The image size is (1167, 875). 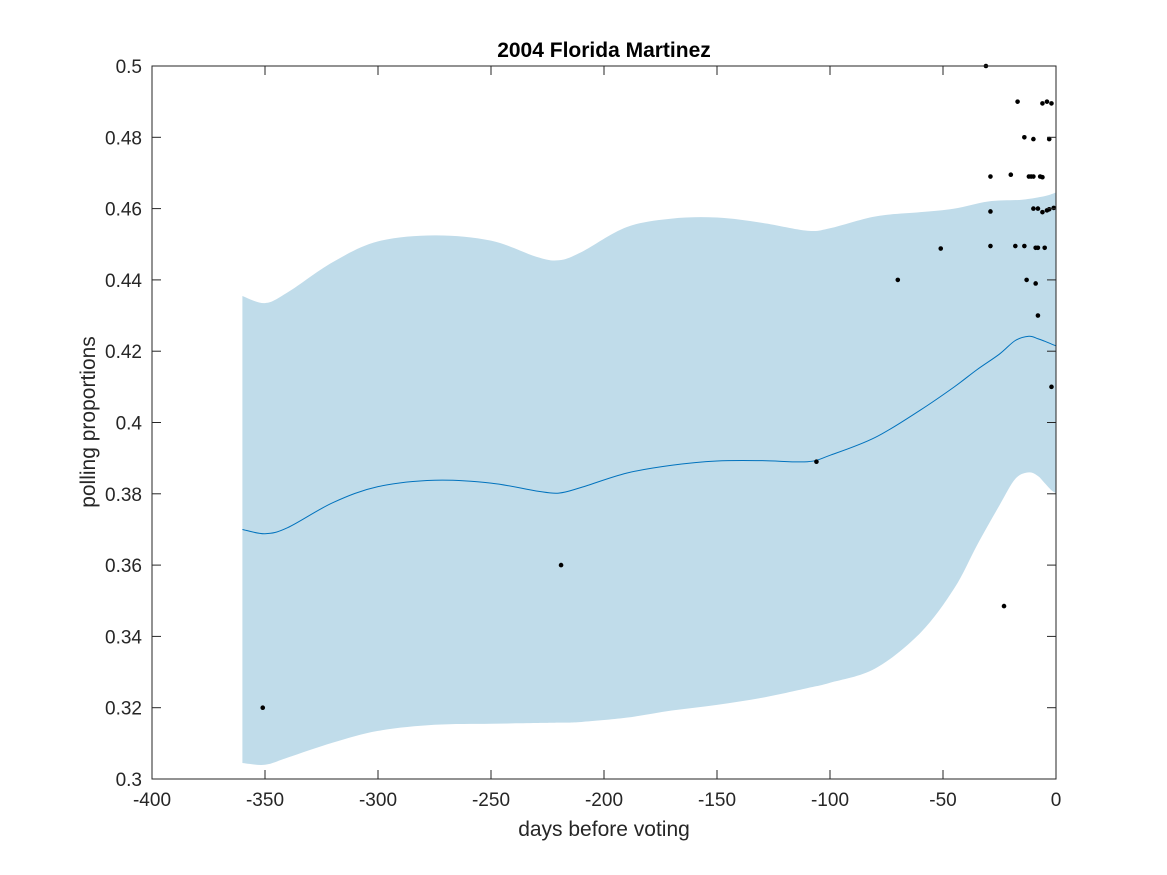 What do you see at coordinates (830, 800) in the screenshot?
I see `x-tick-label: -100` at bounding box center [830, 800].